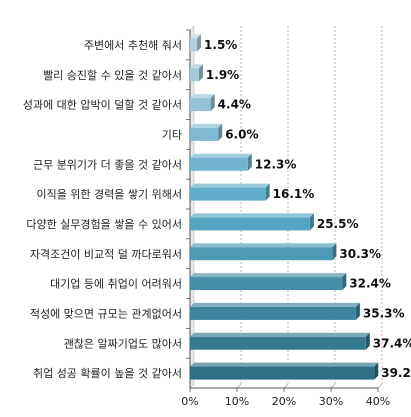  Describe the element at coordinates (338, 224) in the screenshot. I see `data-label: 25.5%` at that location.